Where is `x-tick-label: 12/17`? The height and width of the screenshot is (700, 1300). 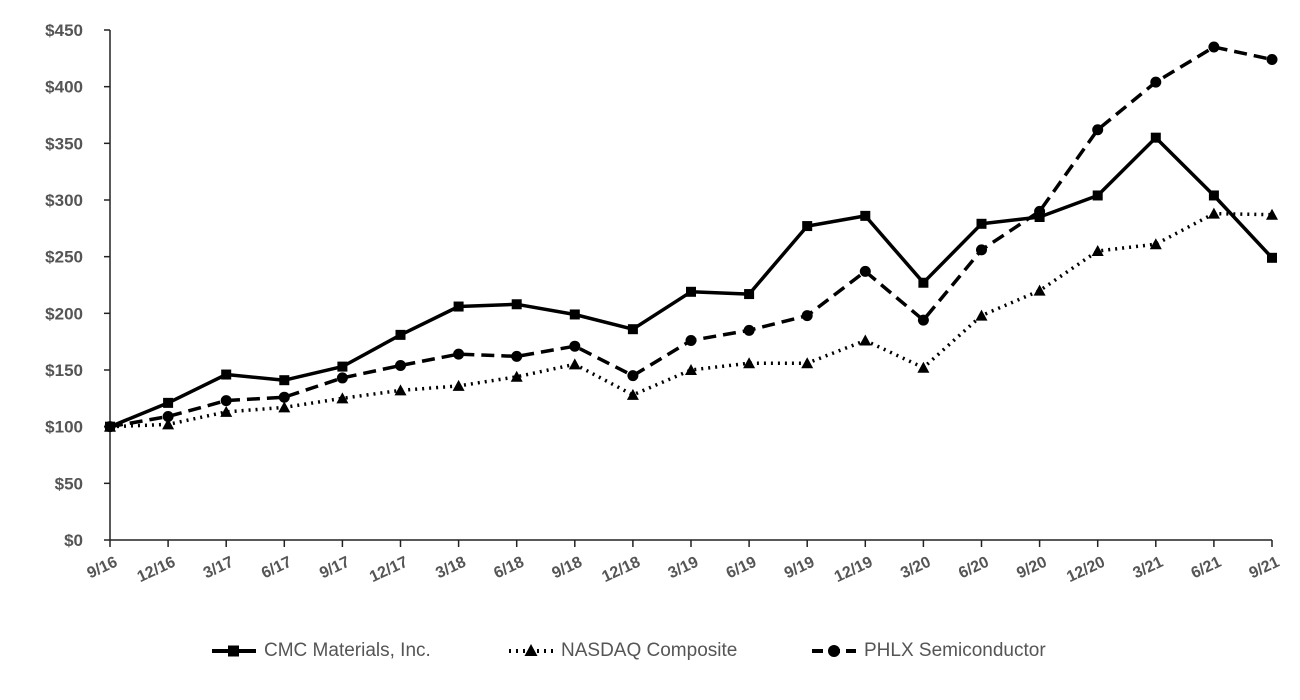
x-tick-label: 12/17 is located at coordinates (389, 570).